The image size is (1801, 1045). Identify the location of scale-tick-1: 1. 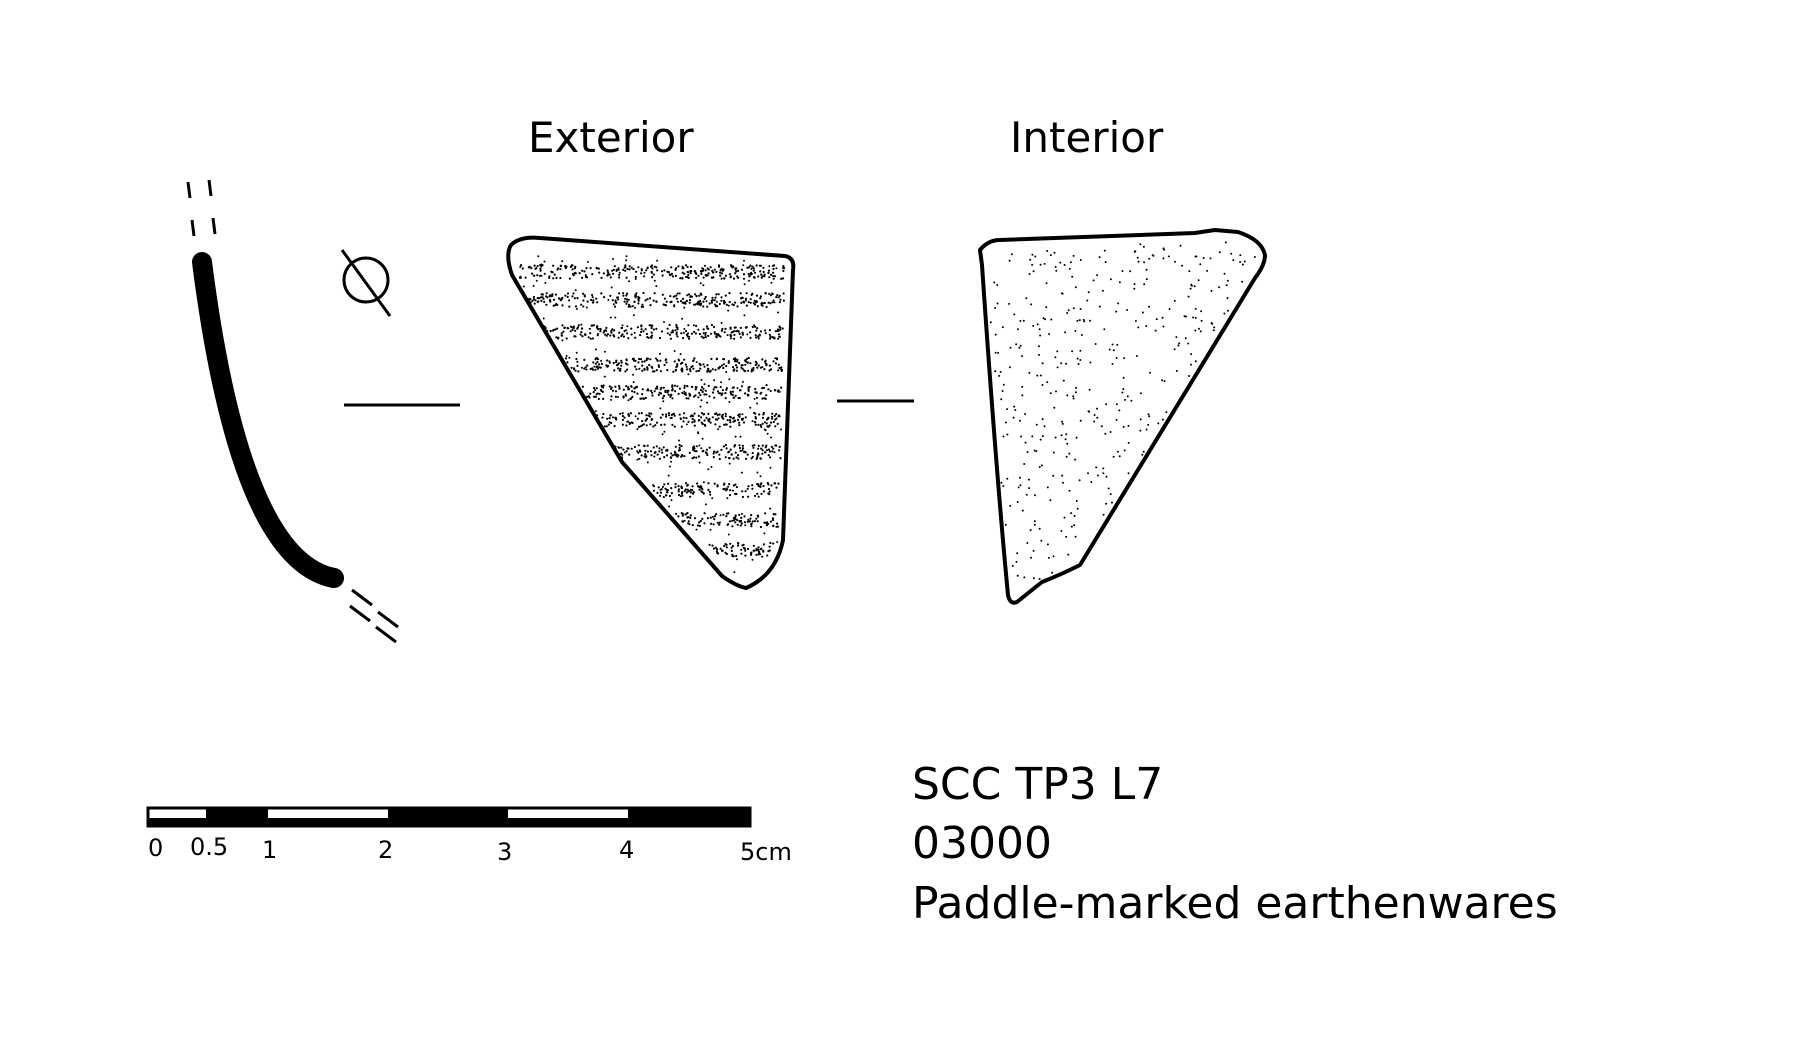
(270, 850).